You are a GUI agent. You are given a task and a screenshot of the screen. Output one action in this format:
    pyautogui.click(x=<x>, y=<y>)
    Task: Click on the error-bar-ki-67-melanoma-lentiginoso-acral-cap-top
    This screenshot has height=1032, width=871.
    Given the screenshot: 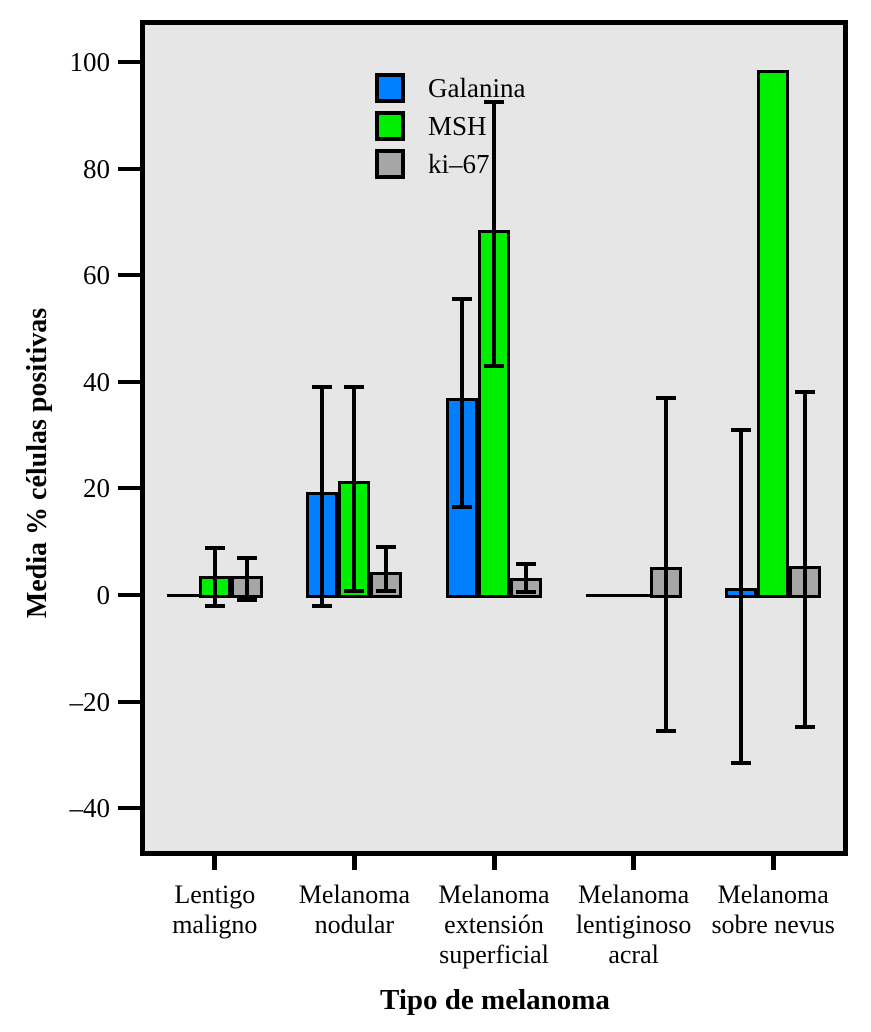 What is the action you would take?
    pyautogui.click(x=665, y=397)
    